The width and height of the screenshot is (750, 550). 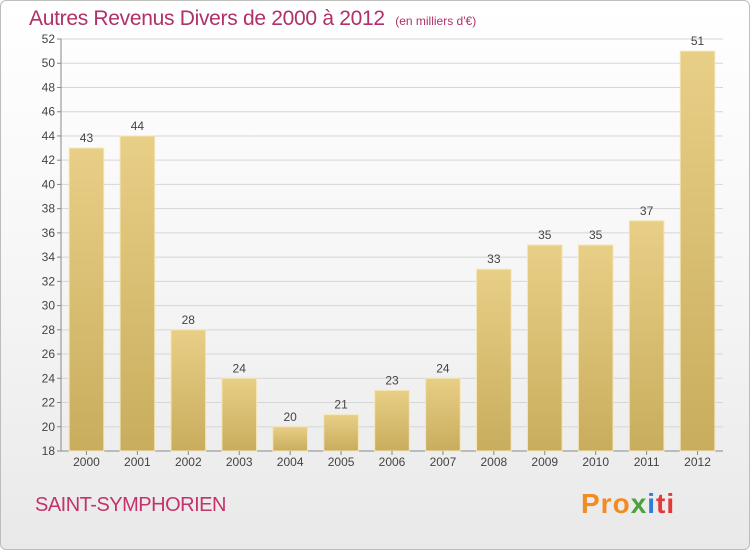 I want to click on y-tick-label: 24, so click(x=49, y=378).